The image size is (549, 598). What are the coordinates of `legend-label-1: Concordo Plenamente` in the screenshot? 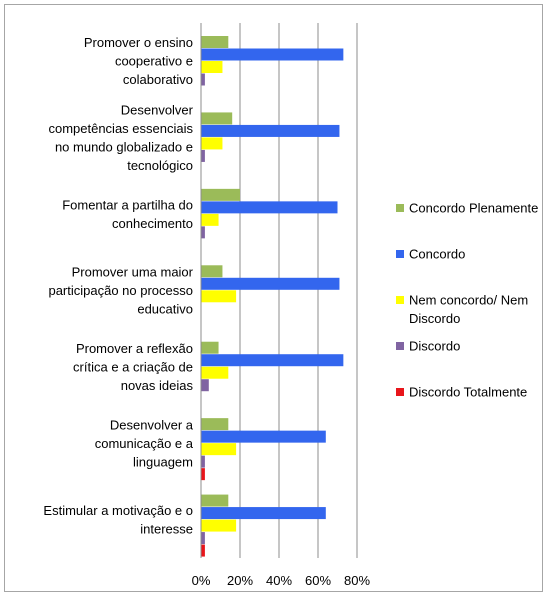 It's located at (473, 208).